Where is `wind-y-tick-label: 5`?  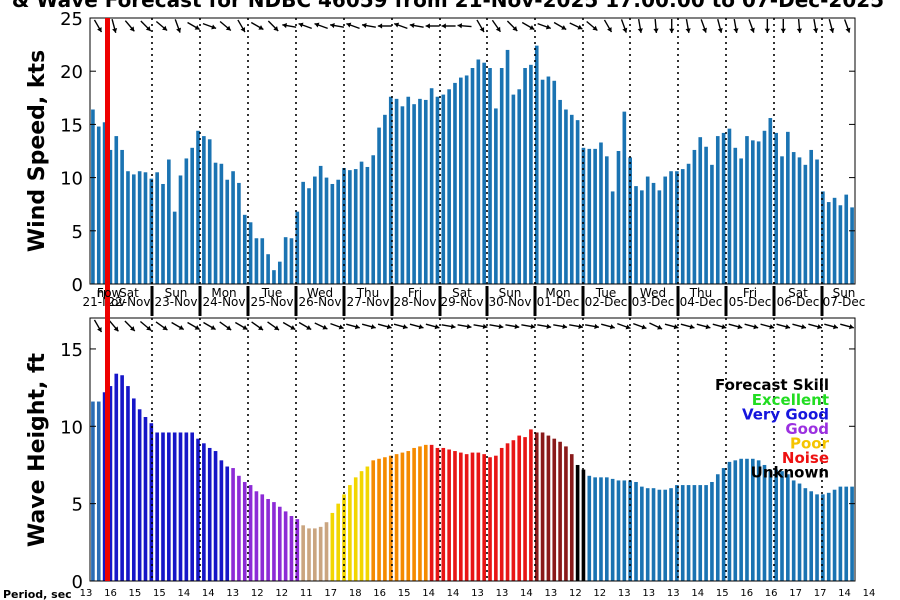 wind-y-tick-label: 5 is located at coordinates (77, 232).